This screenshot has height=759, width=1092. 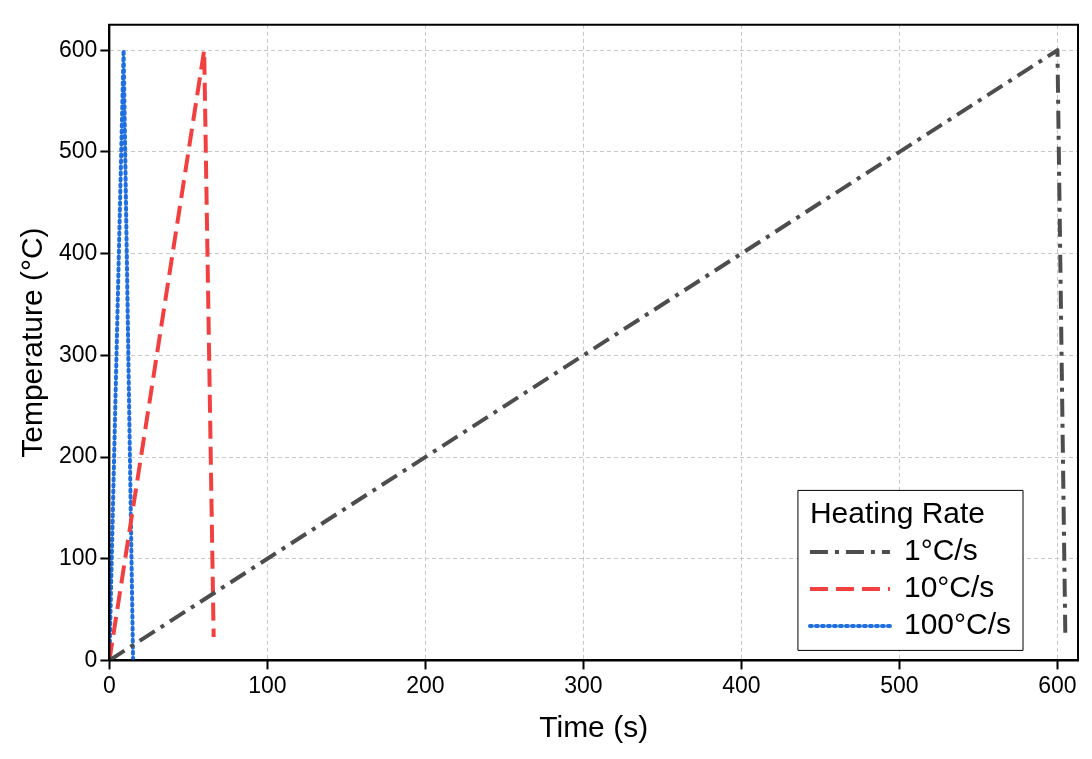 What do you see at coordinates (957, 624) in the screenshot?
I see `legend-label: 100°C/s` at bounding box center [957, 624].